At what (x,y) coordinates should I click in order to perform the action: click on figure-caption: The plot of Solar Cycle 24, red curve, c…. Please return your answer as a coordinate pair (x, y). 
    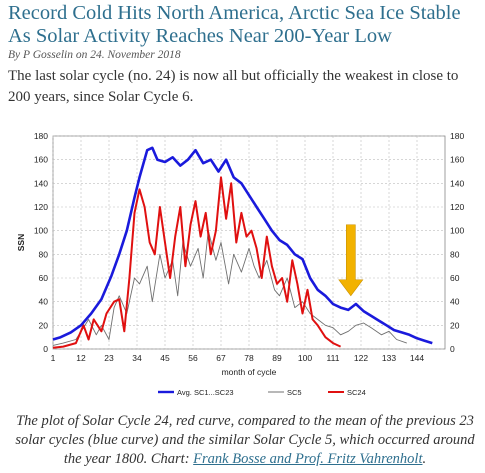
    Looking at the image, I should click on (245, 440).